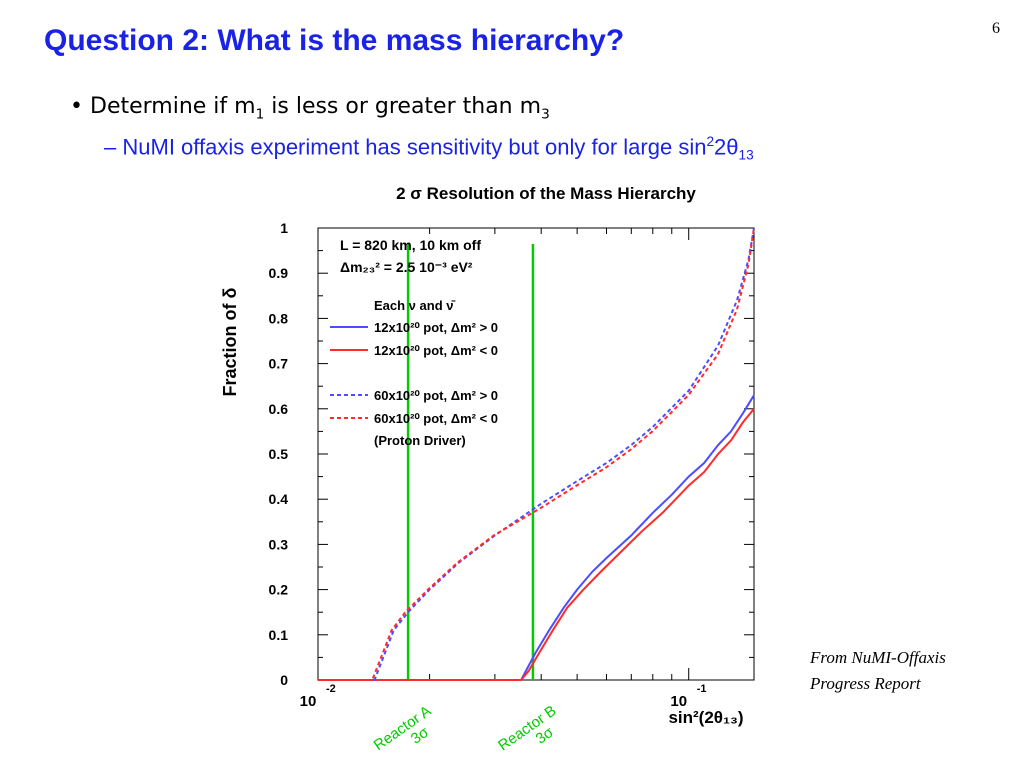 This screenshot has height=768, width=1024. I want to click on y-tick-label: 0.4, so click(279, 499).